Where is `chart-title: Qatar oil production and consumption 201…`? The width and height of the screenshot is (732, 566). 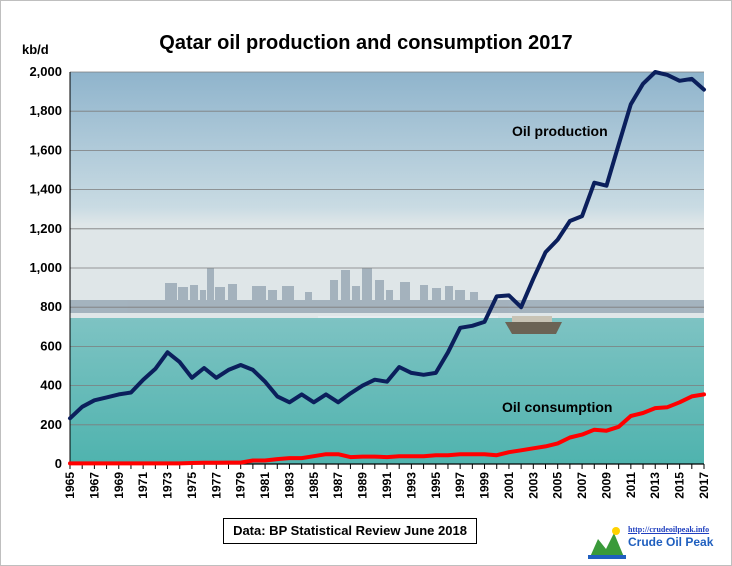 chart-title: Qatar oil production and consumption 201… is located at coordinates (366, 43).